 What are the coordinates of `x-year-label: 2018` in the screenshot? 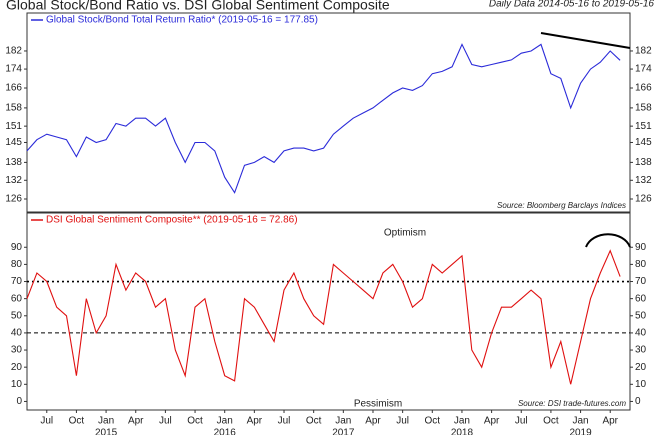 It's located at (462, 431).